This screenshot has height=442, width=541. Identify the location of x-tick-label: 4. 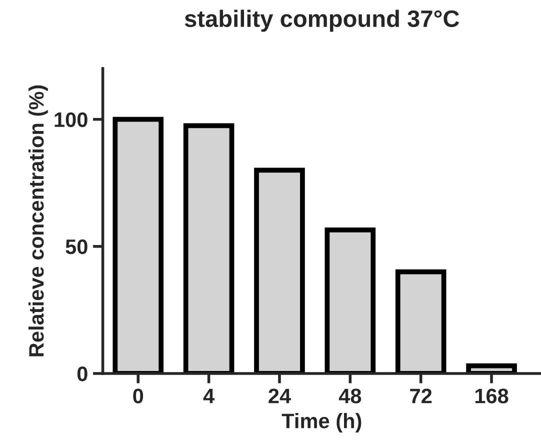
(208, 396).